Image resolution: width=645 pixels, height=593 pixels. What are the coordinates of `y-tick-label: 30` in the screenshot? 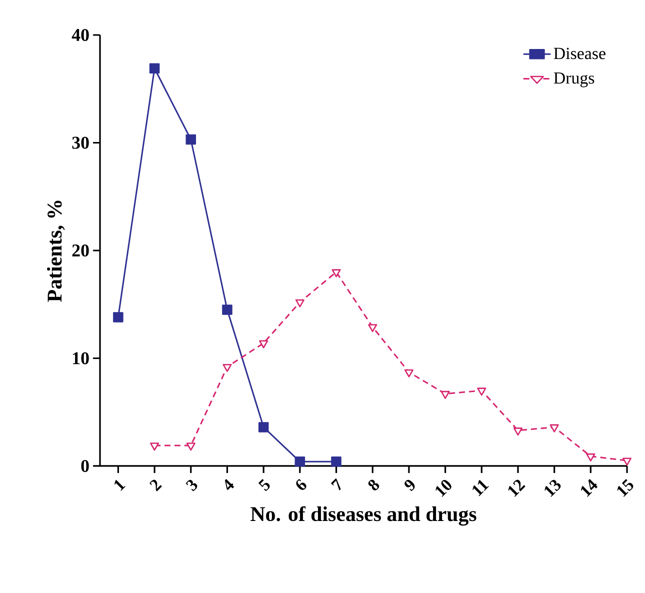 It's located at (80, 142).